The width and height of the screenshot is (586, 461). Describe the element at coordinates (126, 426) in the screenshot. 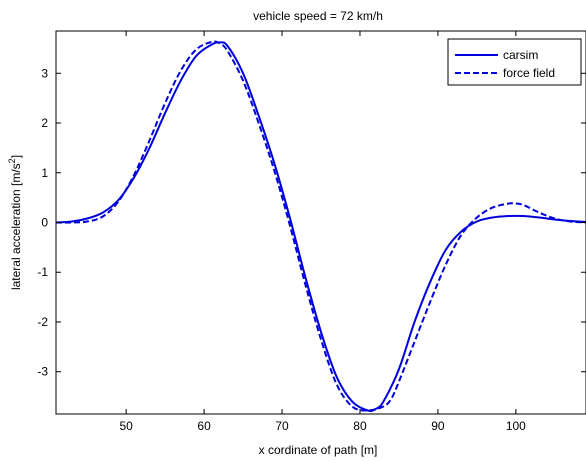

I see `x-tick-label: 50` at that location.